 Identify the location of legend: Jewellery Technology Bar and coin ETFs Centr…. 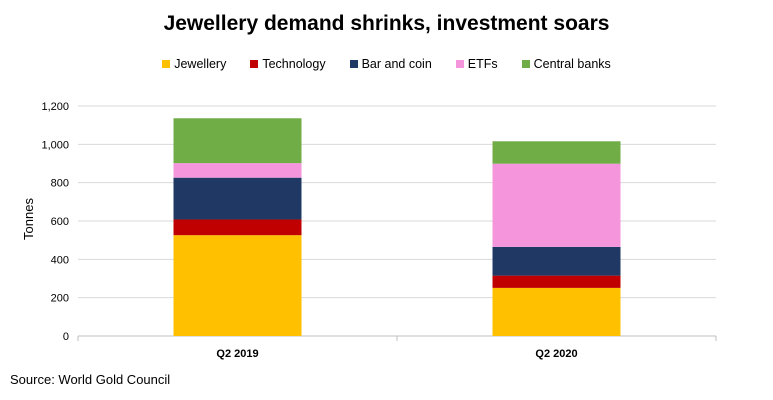
(386, 64).